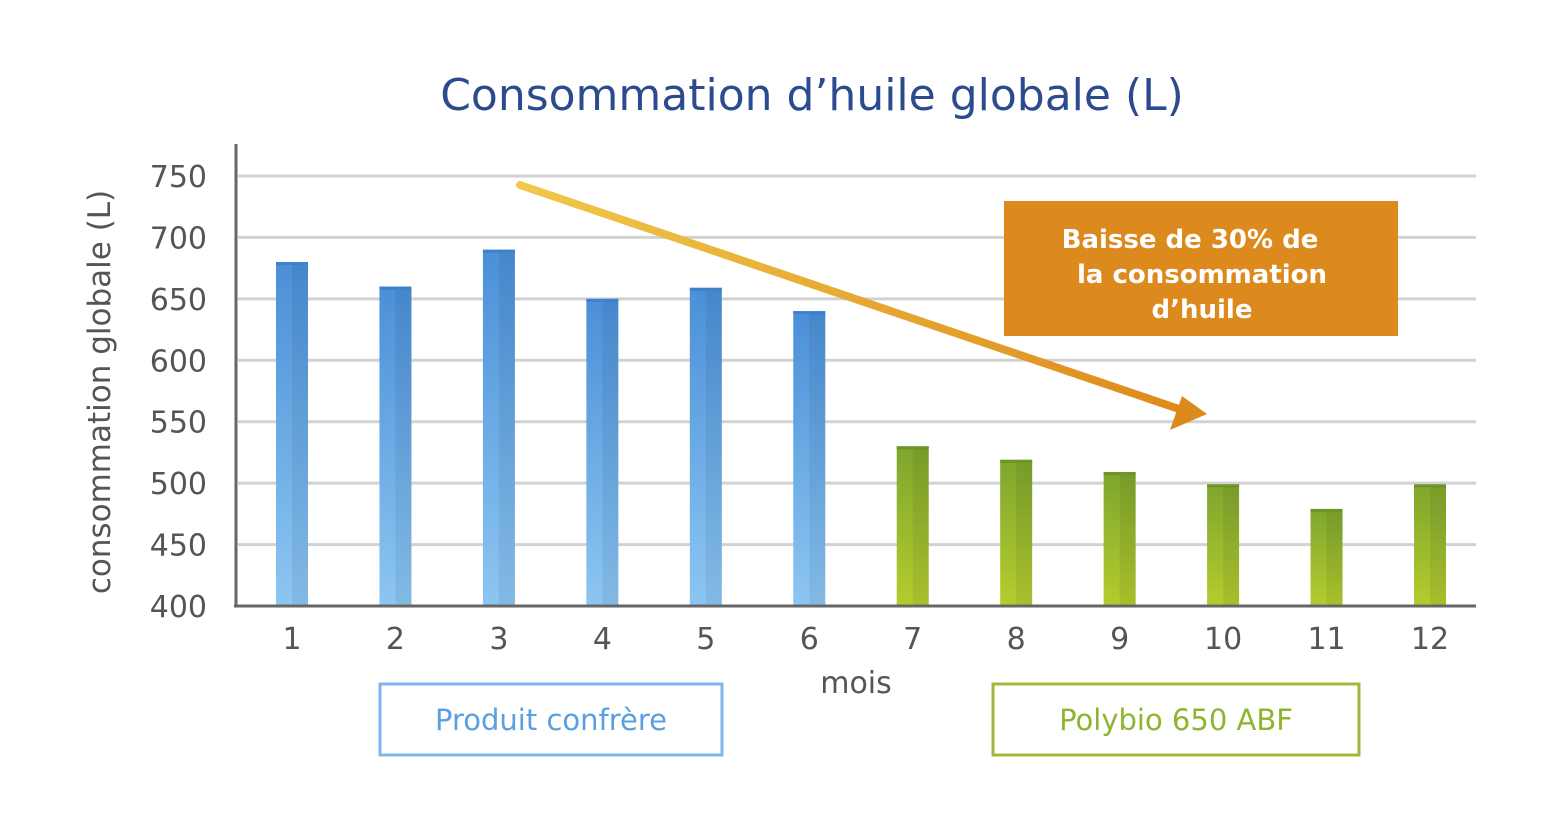 The image size is (1567, 824). What do you see at coordinates (856, 683) in the screenshot?
I see `x-axis-label: mois` at bounding box center [856, 683].